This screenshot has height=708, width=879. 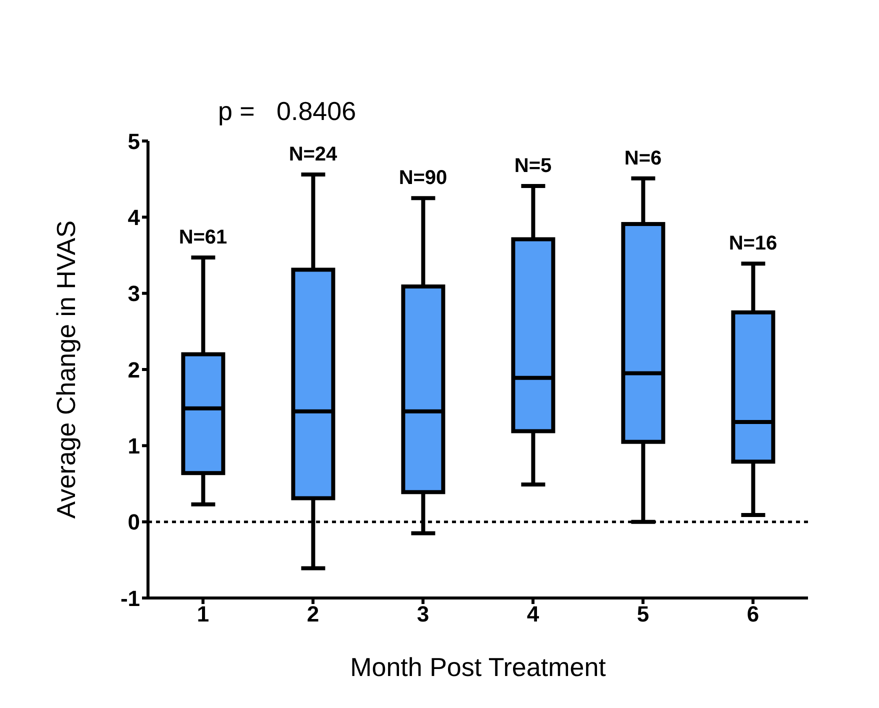 I want to click on annotation: N=6, so click(x=643, y=158).